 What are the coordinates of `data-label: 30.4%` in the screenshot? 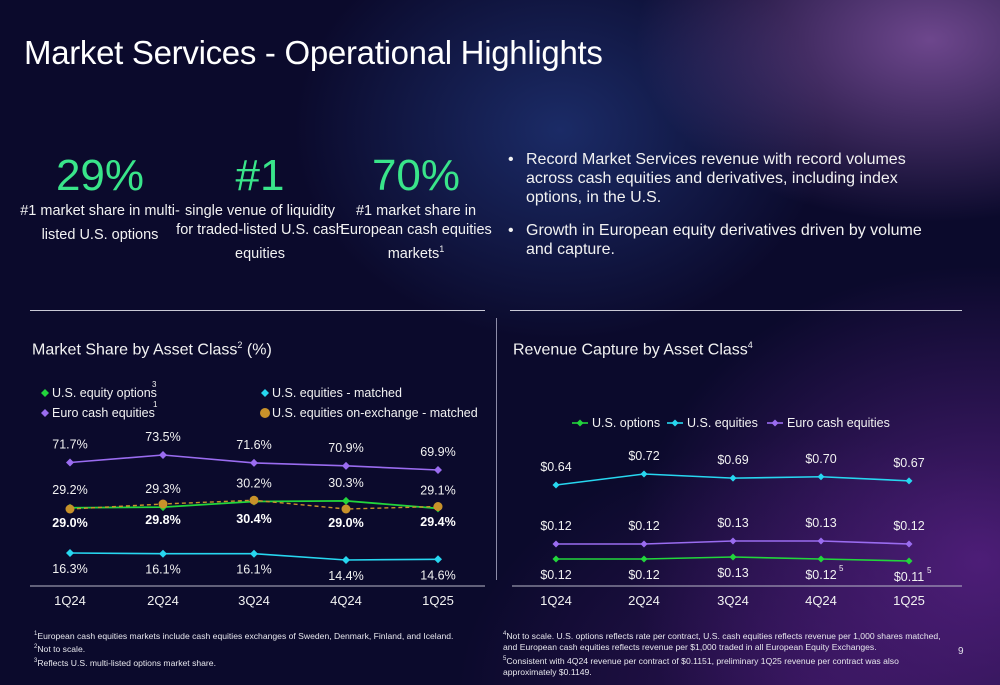 It's located at (253, 519).